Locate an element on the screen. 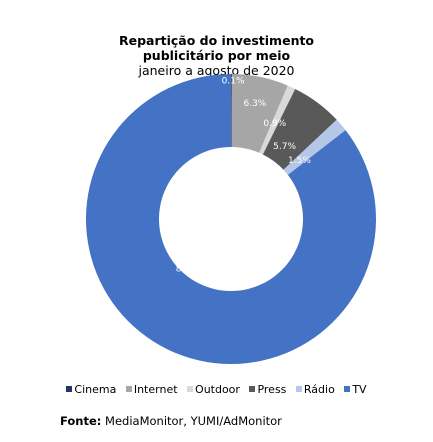 This screenshot has height=442, width=433. legend-item-press: Press is located at coordinates (267, 389).